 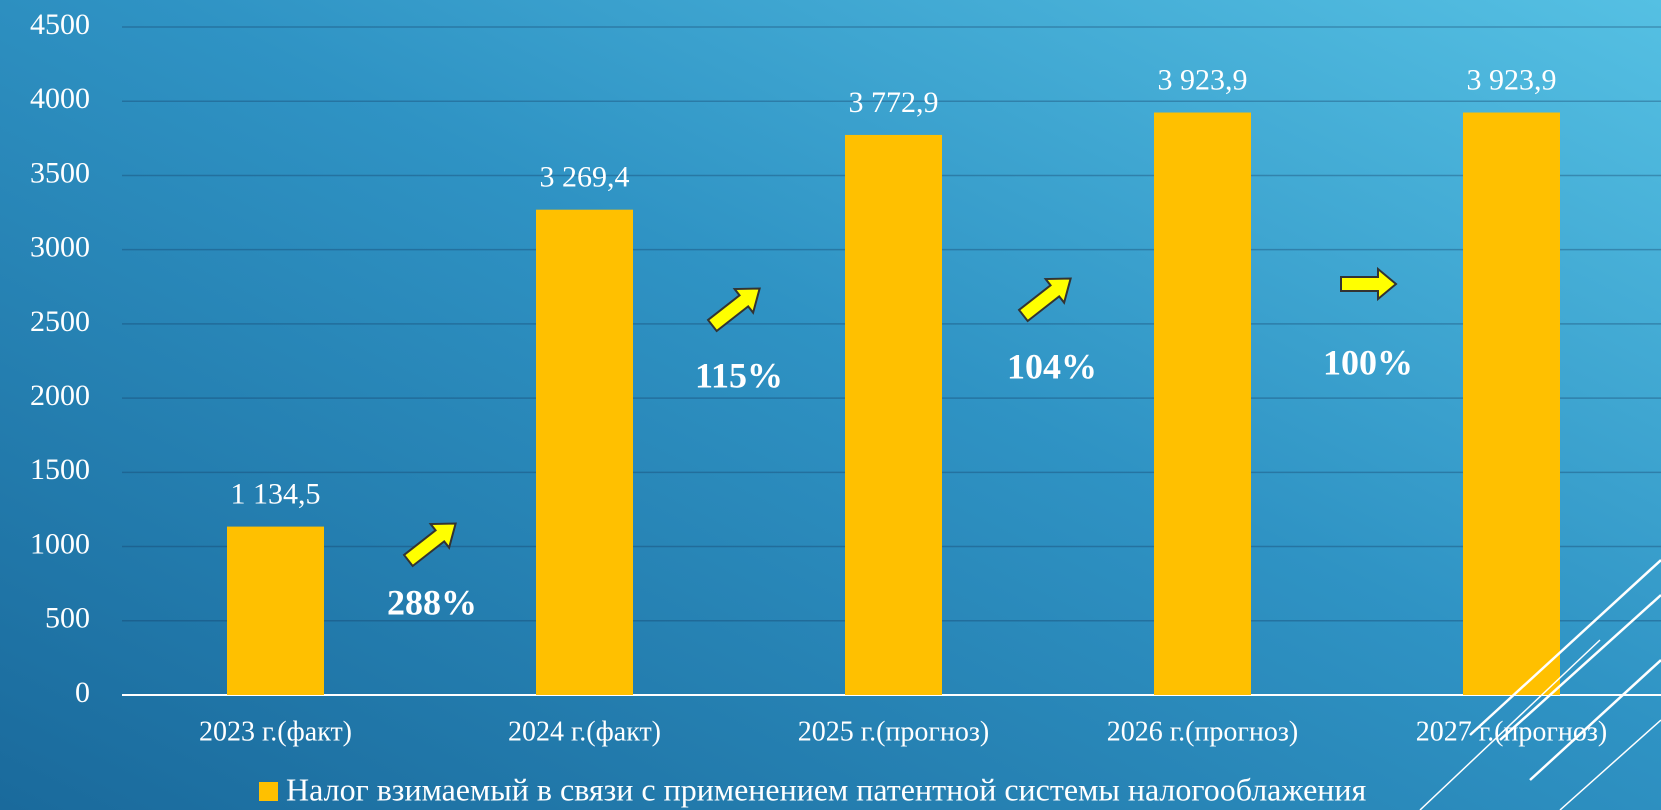 What do you see at coordinates (1512, 731) in the screenshot?
I see `x-tick-label: 2027 г.(прогноз)` at bounding box center [1512, 731].